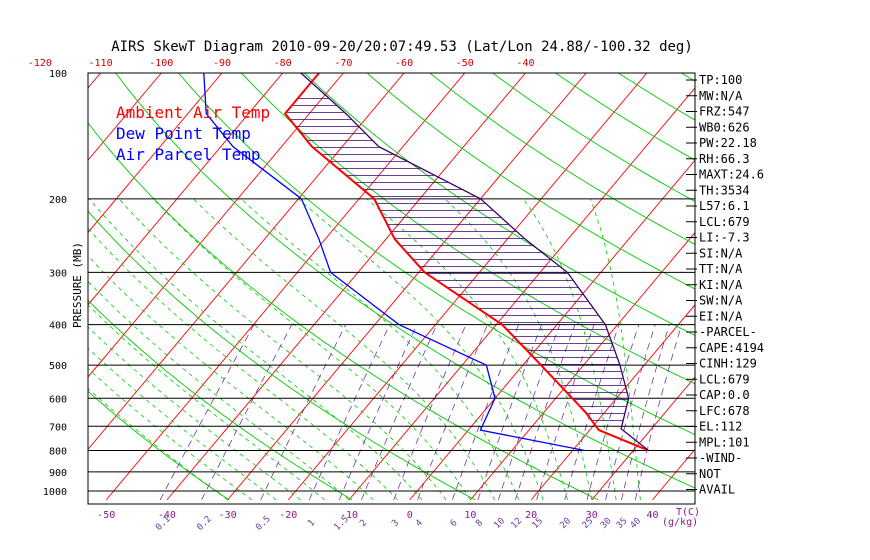 This screenshot has height=560, width=870. Describe the element at coordinates (606, 523) in the screenshot. I see `mixing-ratio-tick-label: 30` at that location.